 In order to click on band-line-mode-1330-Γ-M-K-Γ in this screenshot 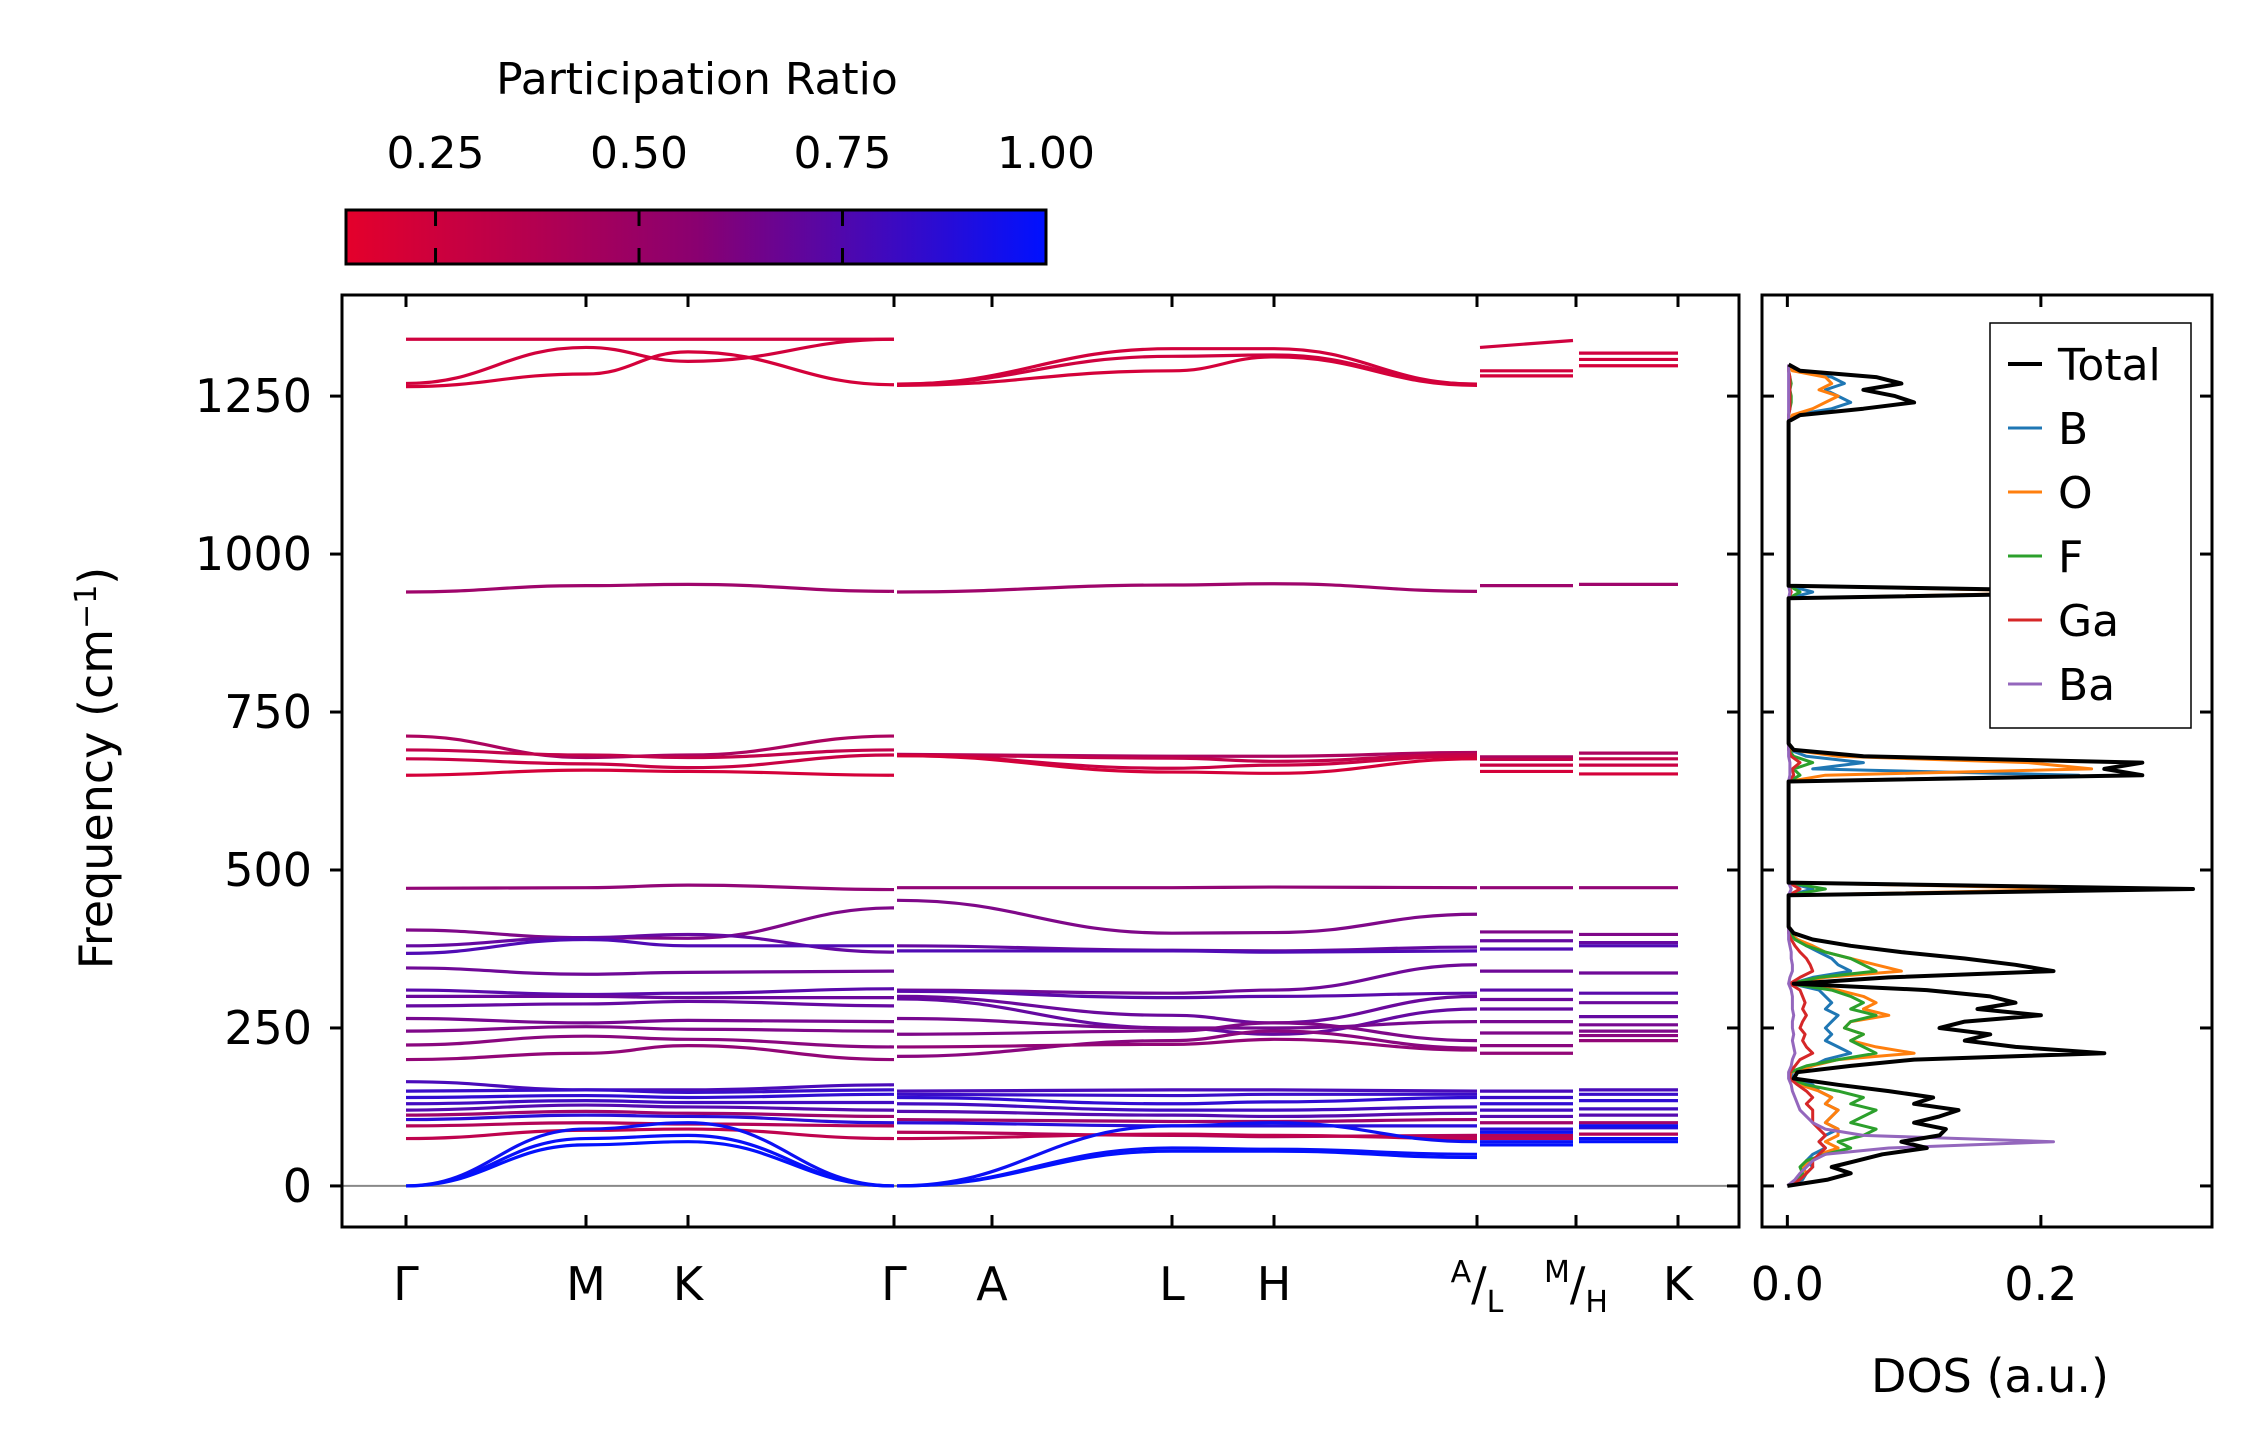, I will do `click(650, 361)`.